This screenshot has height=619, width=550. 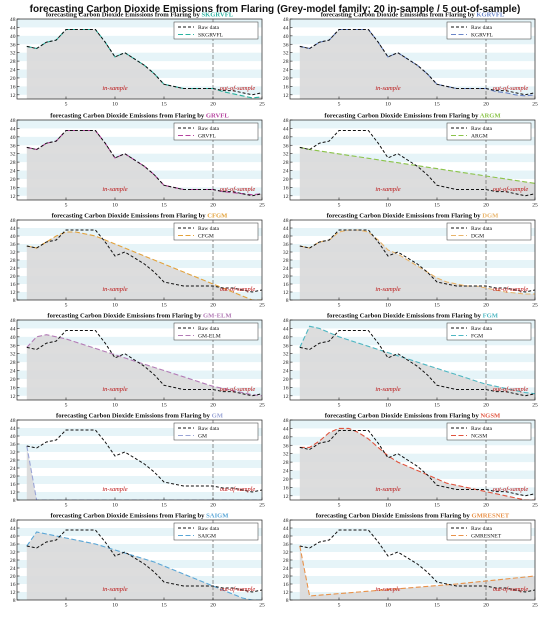 What do you see at coordinates (13, 129) in the screenshot?
I see `y-tick-label: 44` at bounding box center [13, 129].